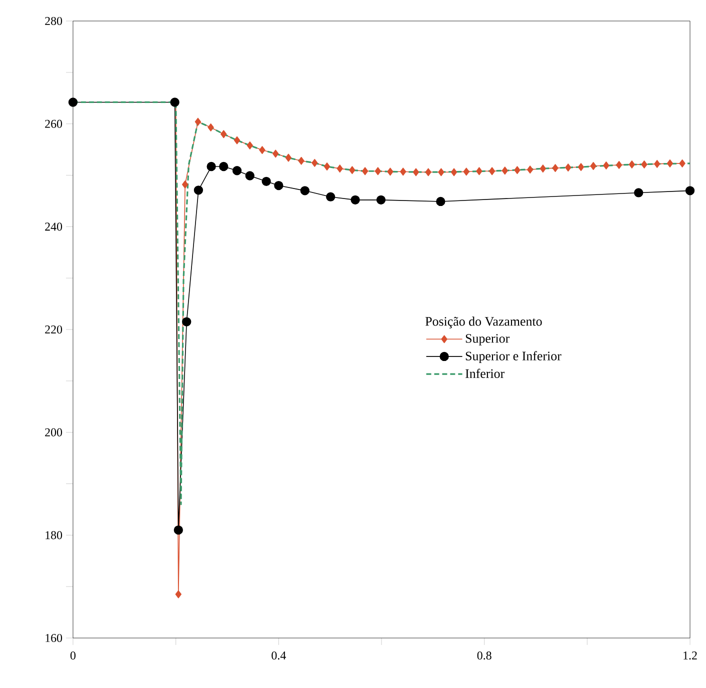  What do you see at coordinates (485, 373) in the screenshot?
I see `legend-label: Inferior` at bounding box center [485, 373].